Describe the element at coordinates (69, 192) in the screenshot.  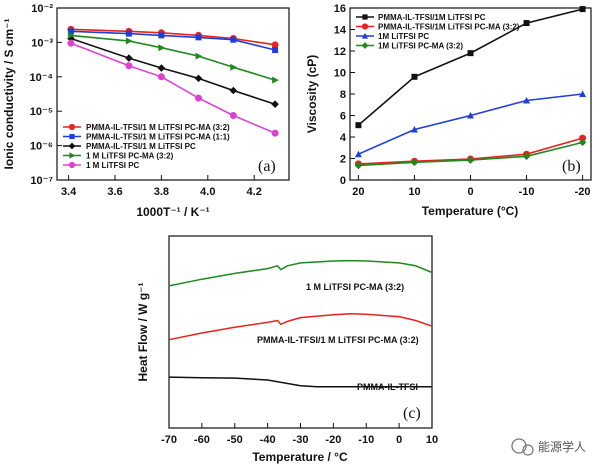
I see `panel-a-xtick-label: 3.4` at that location.